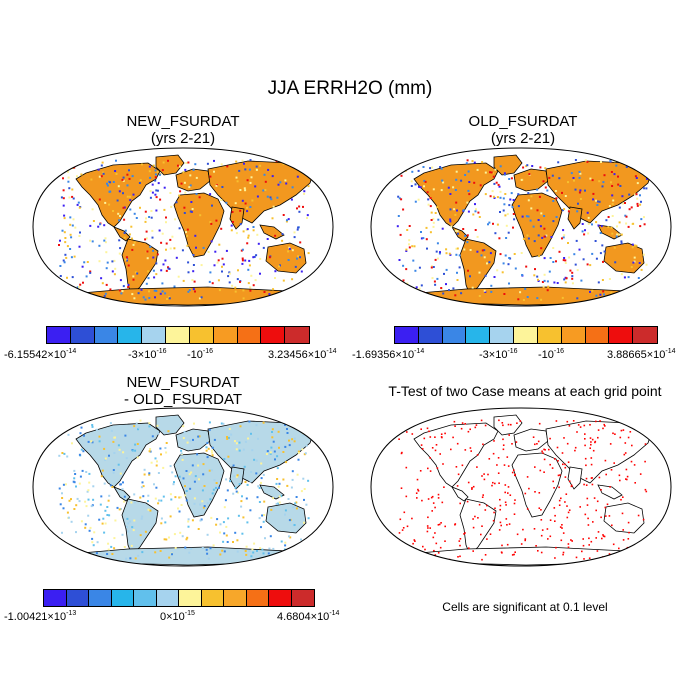 This screenshot has width=700, height=700. Describe the element at coordinates (498, 354) in the screenshot. I see `panel-2-colorbar-label-mid1: -3×10⁻¹⁶` at that location.